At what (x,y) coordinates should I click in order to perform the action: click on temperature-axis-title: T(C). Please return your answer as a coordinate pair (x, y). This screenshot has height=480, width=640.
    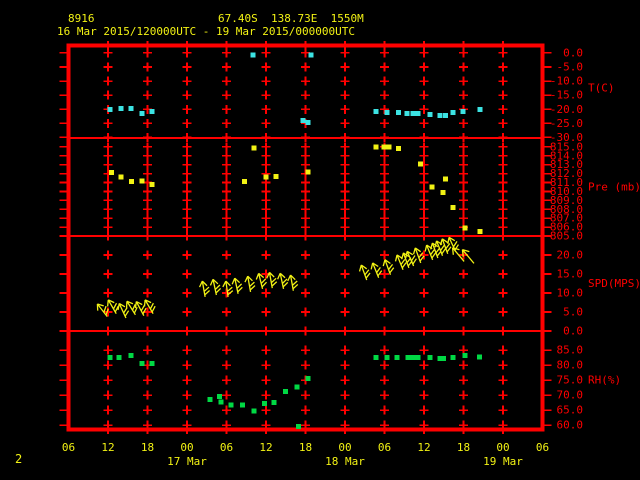
    Looking at the image, I should click on (601, 88).